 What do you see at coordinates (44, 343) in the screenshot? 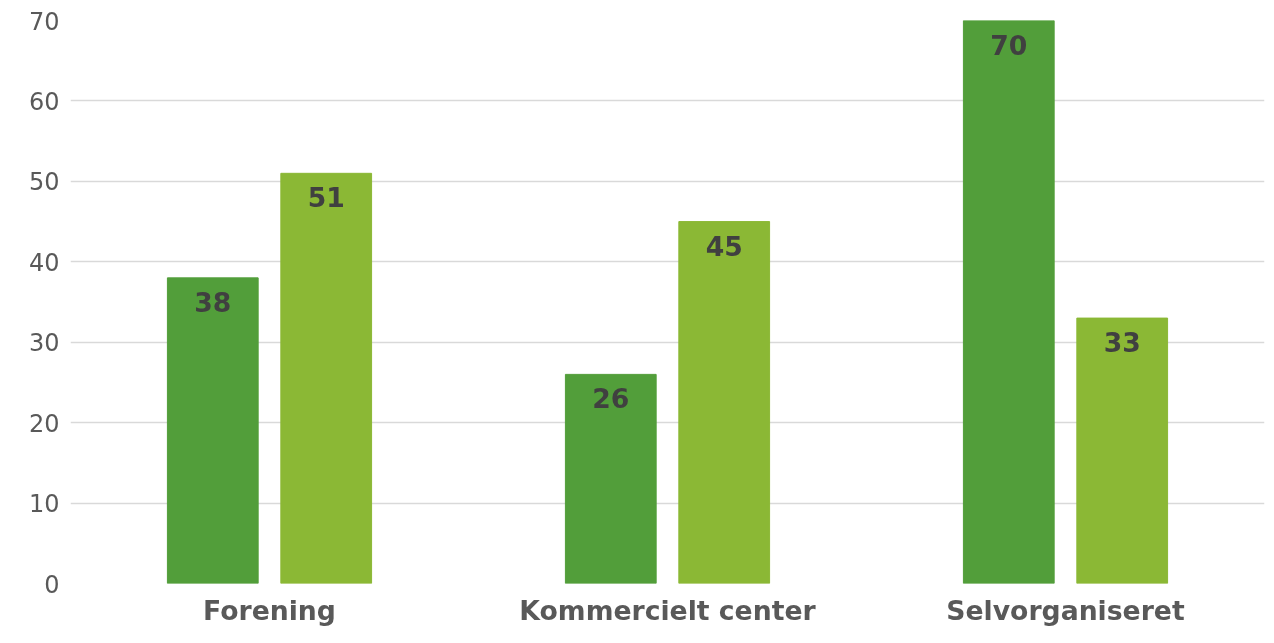
I see `y-tick-label: 30` at bounding box center [44, 343].